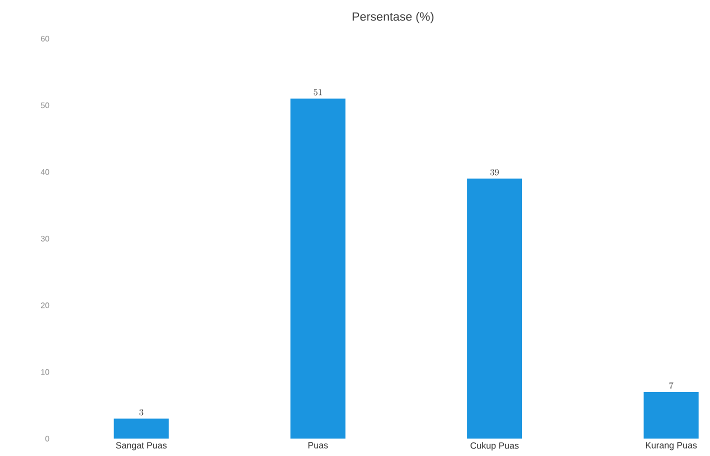  Describe the element at coordinates (318, 92) in the screenshot. I see `data-label: 51` at that location.